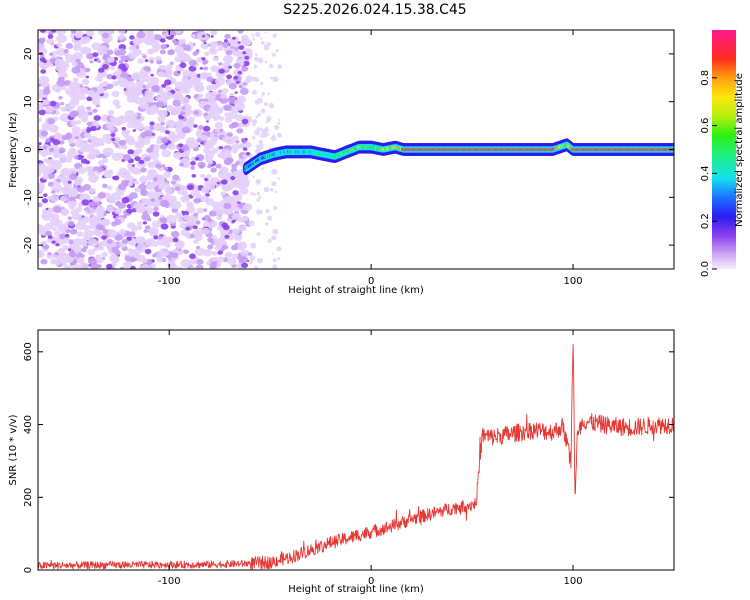 This screenshot has height=600, width=750. I want to click on snr-x-label: Height of straight line (km), so click(356, 589).